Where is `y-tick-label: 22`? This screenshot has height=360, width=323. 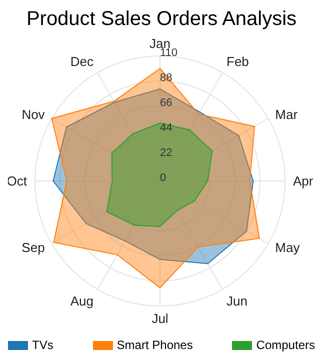 y-tick-label: 22 is located at coordinates (166, 153).